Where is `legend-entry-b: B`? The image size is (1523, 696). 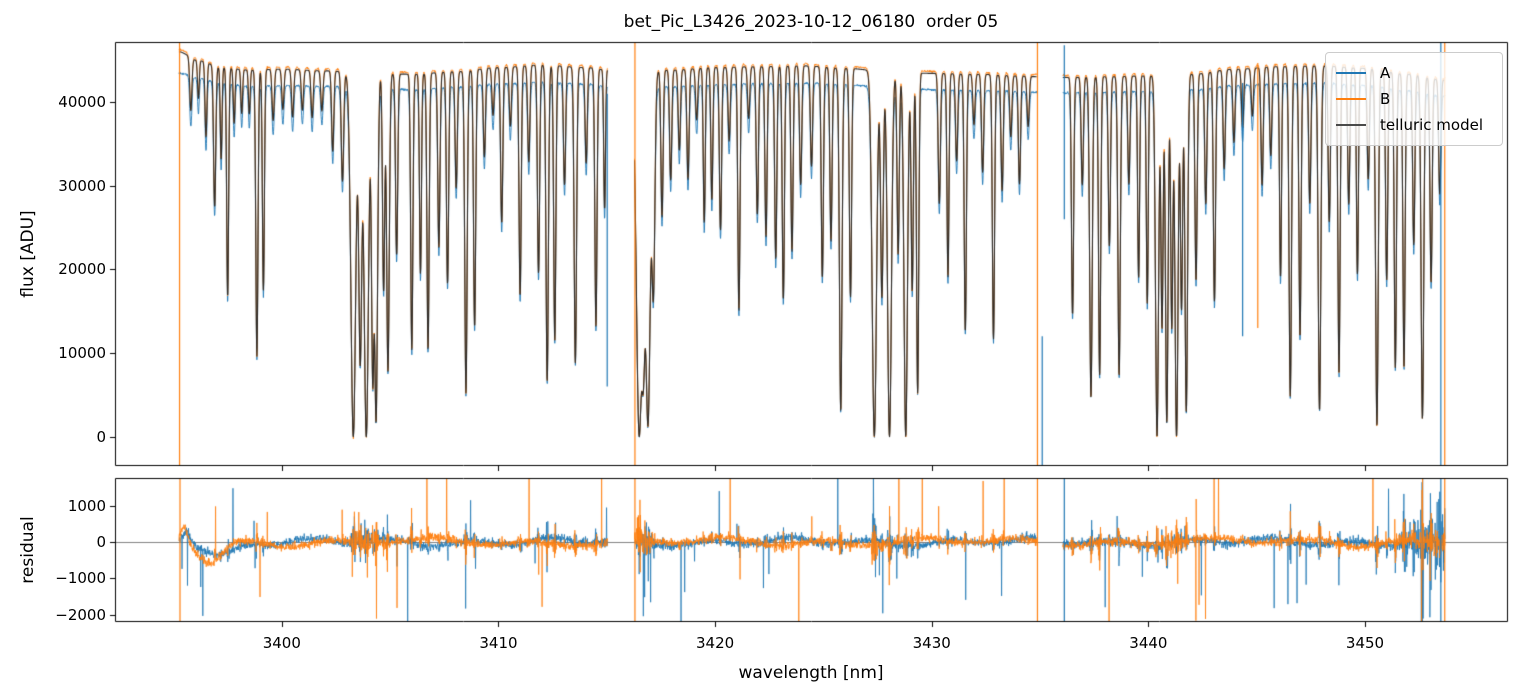
legend-entry-b: B is located at coordinates (1414, 99).